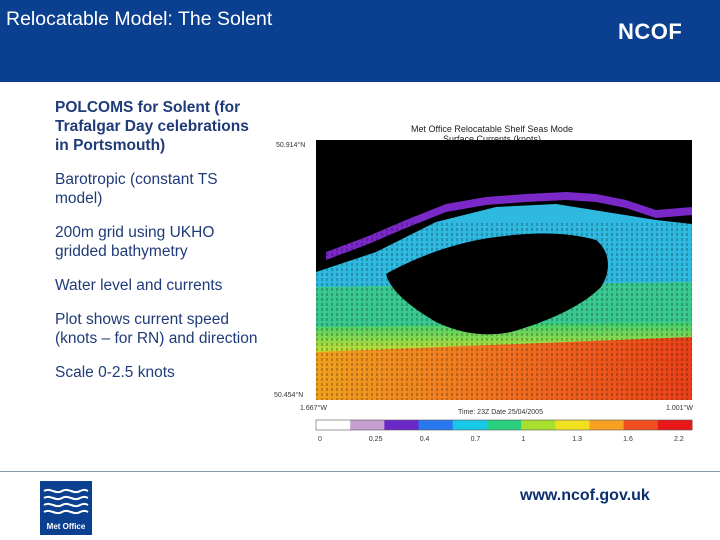 The width and height of the screenshot is (720, 540). I want to click on figure-title-line2: Surface Currents (knots), so click(492, 139).